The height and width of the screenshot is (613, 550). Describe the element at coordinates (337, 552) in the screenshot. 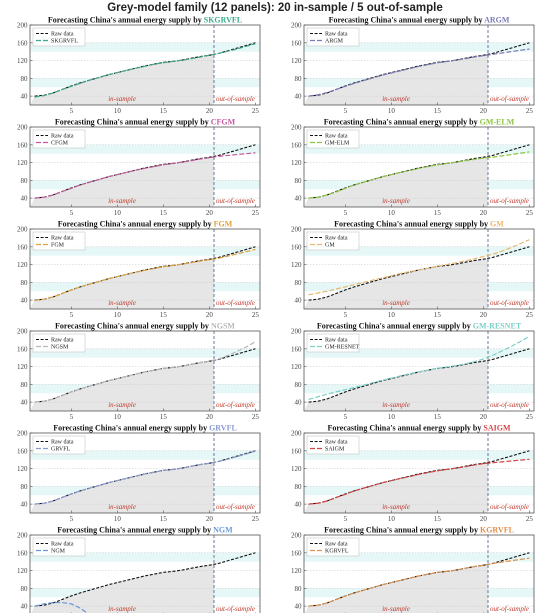

I see `legend-model-label: KGRVFL` at that location.